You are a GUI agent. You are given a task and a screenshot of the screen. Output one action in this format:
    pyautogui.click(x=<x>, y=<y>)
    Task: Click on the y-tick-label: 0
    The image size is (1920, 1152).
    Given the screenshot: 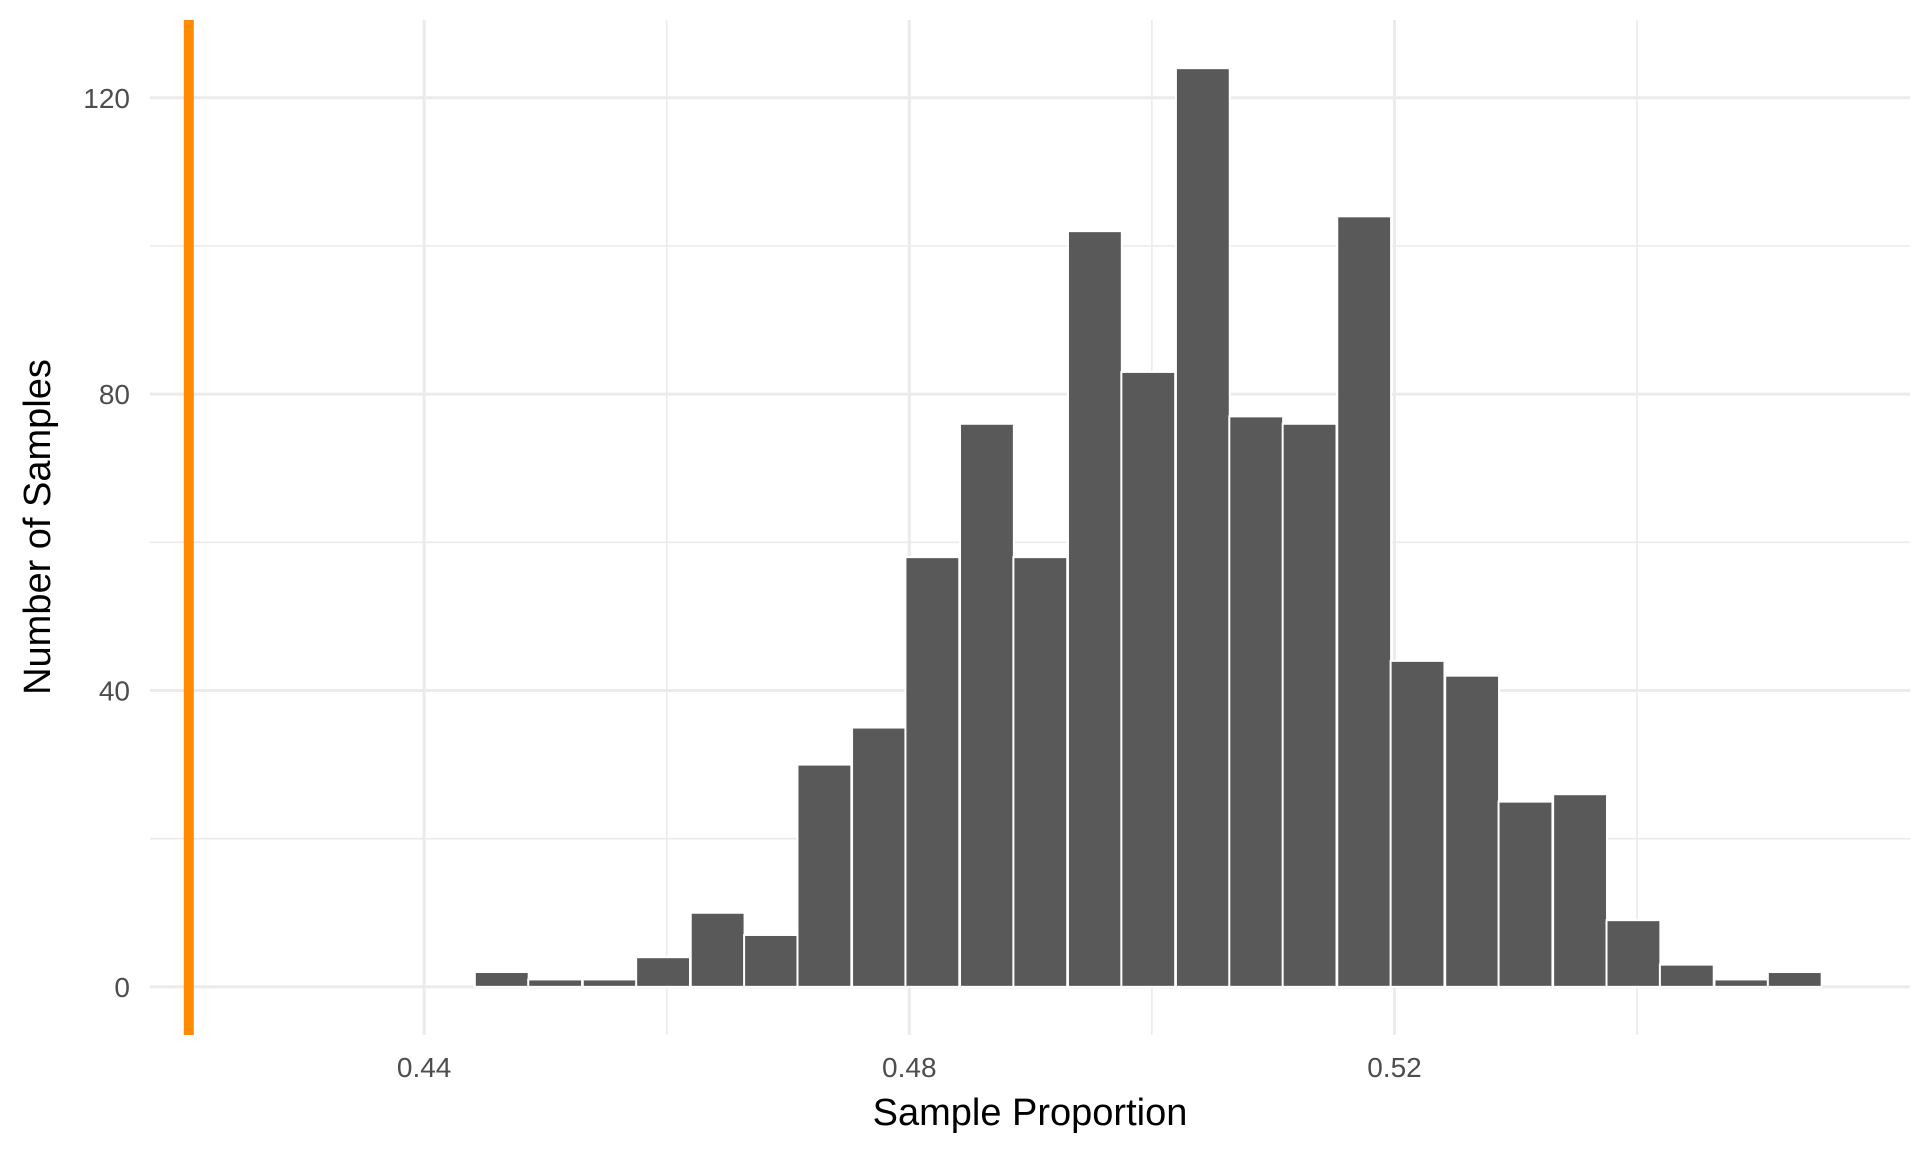 What is the action you would take?
    pyautogui.click(x=122, y=987)
    